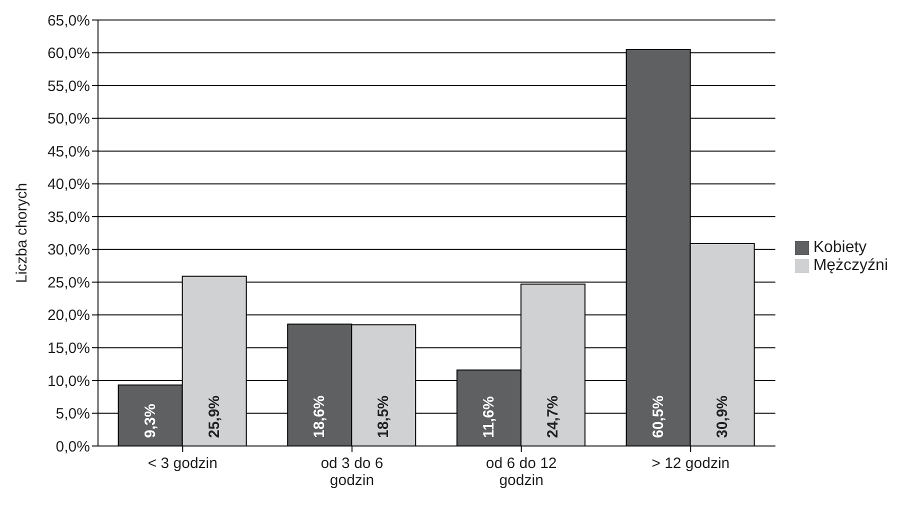 Image resolution: width=919 pixels, height=514 pixels. What do you see at coordinates (68, 53) in the screenshot?
I see `y-tick-label: 60,0%` at bounding box center [68, 53].